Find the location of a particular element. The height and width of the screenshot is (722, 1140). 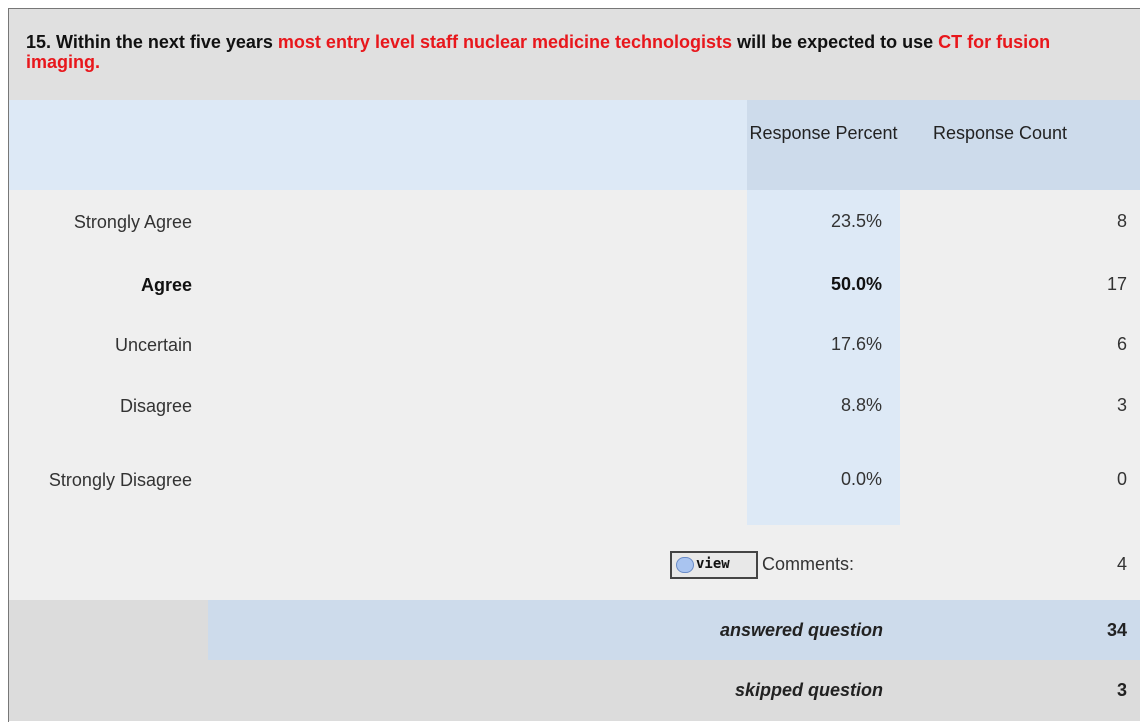

row-count: 17 is located at coordinates (1116, 284).